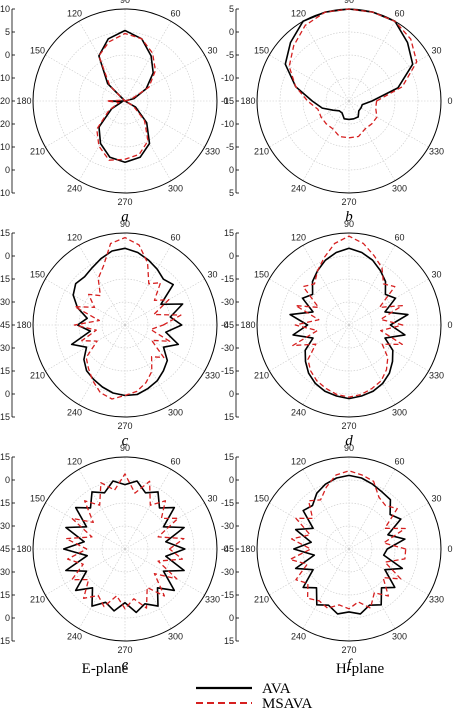  Describe the element at coordinates (125, 441) in the screenshot. I see `panel-label-c: c` at that location.